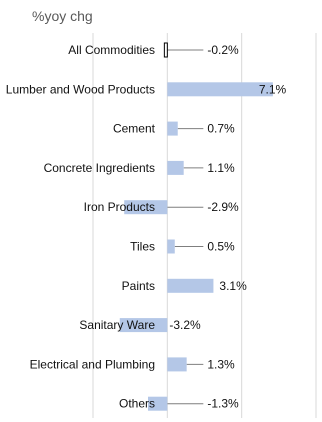 The height and width of the screenshot is (422, 322). What do you see at coordinates (134, 129) in the screenshot?
I see `category-label: Cement` at bounding box center [134, 129].